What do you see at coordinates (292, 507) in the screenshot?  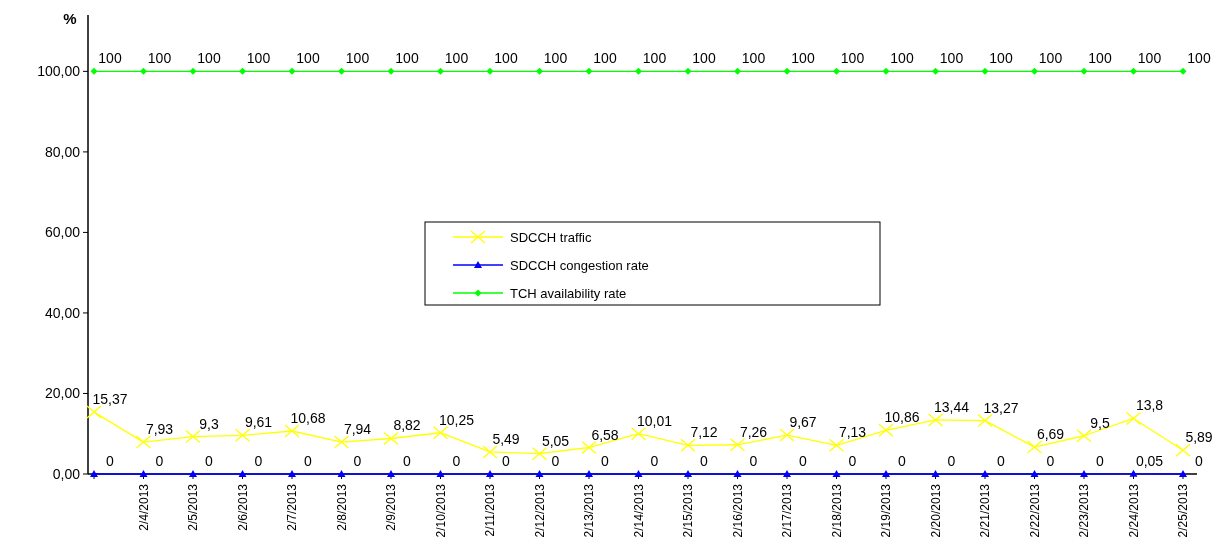 I see `x-tick-label: 2/7/2013` at bounding box center [292, 507].